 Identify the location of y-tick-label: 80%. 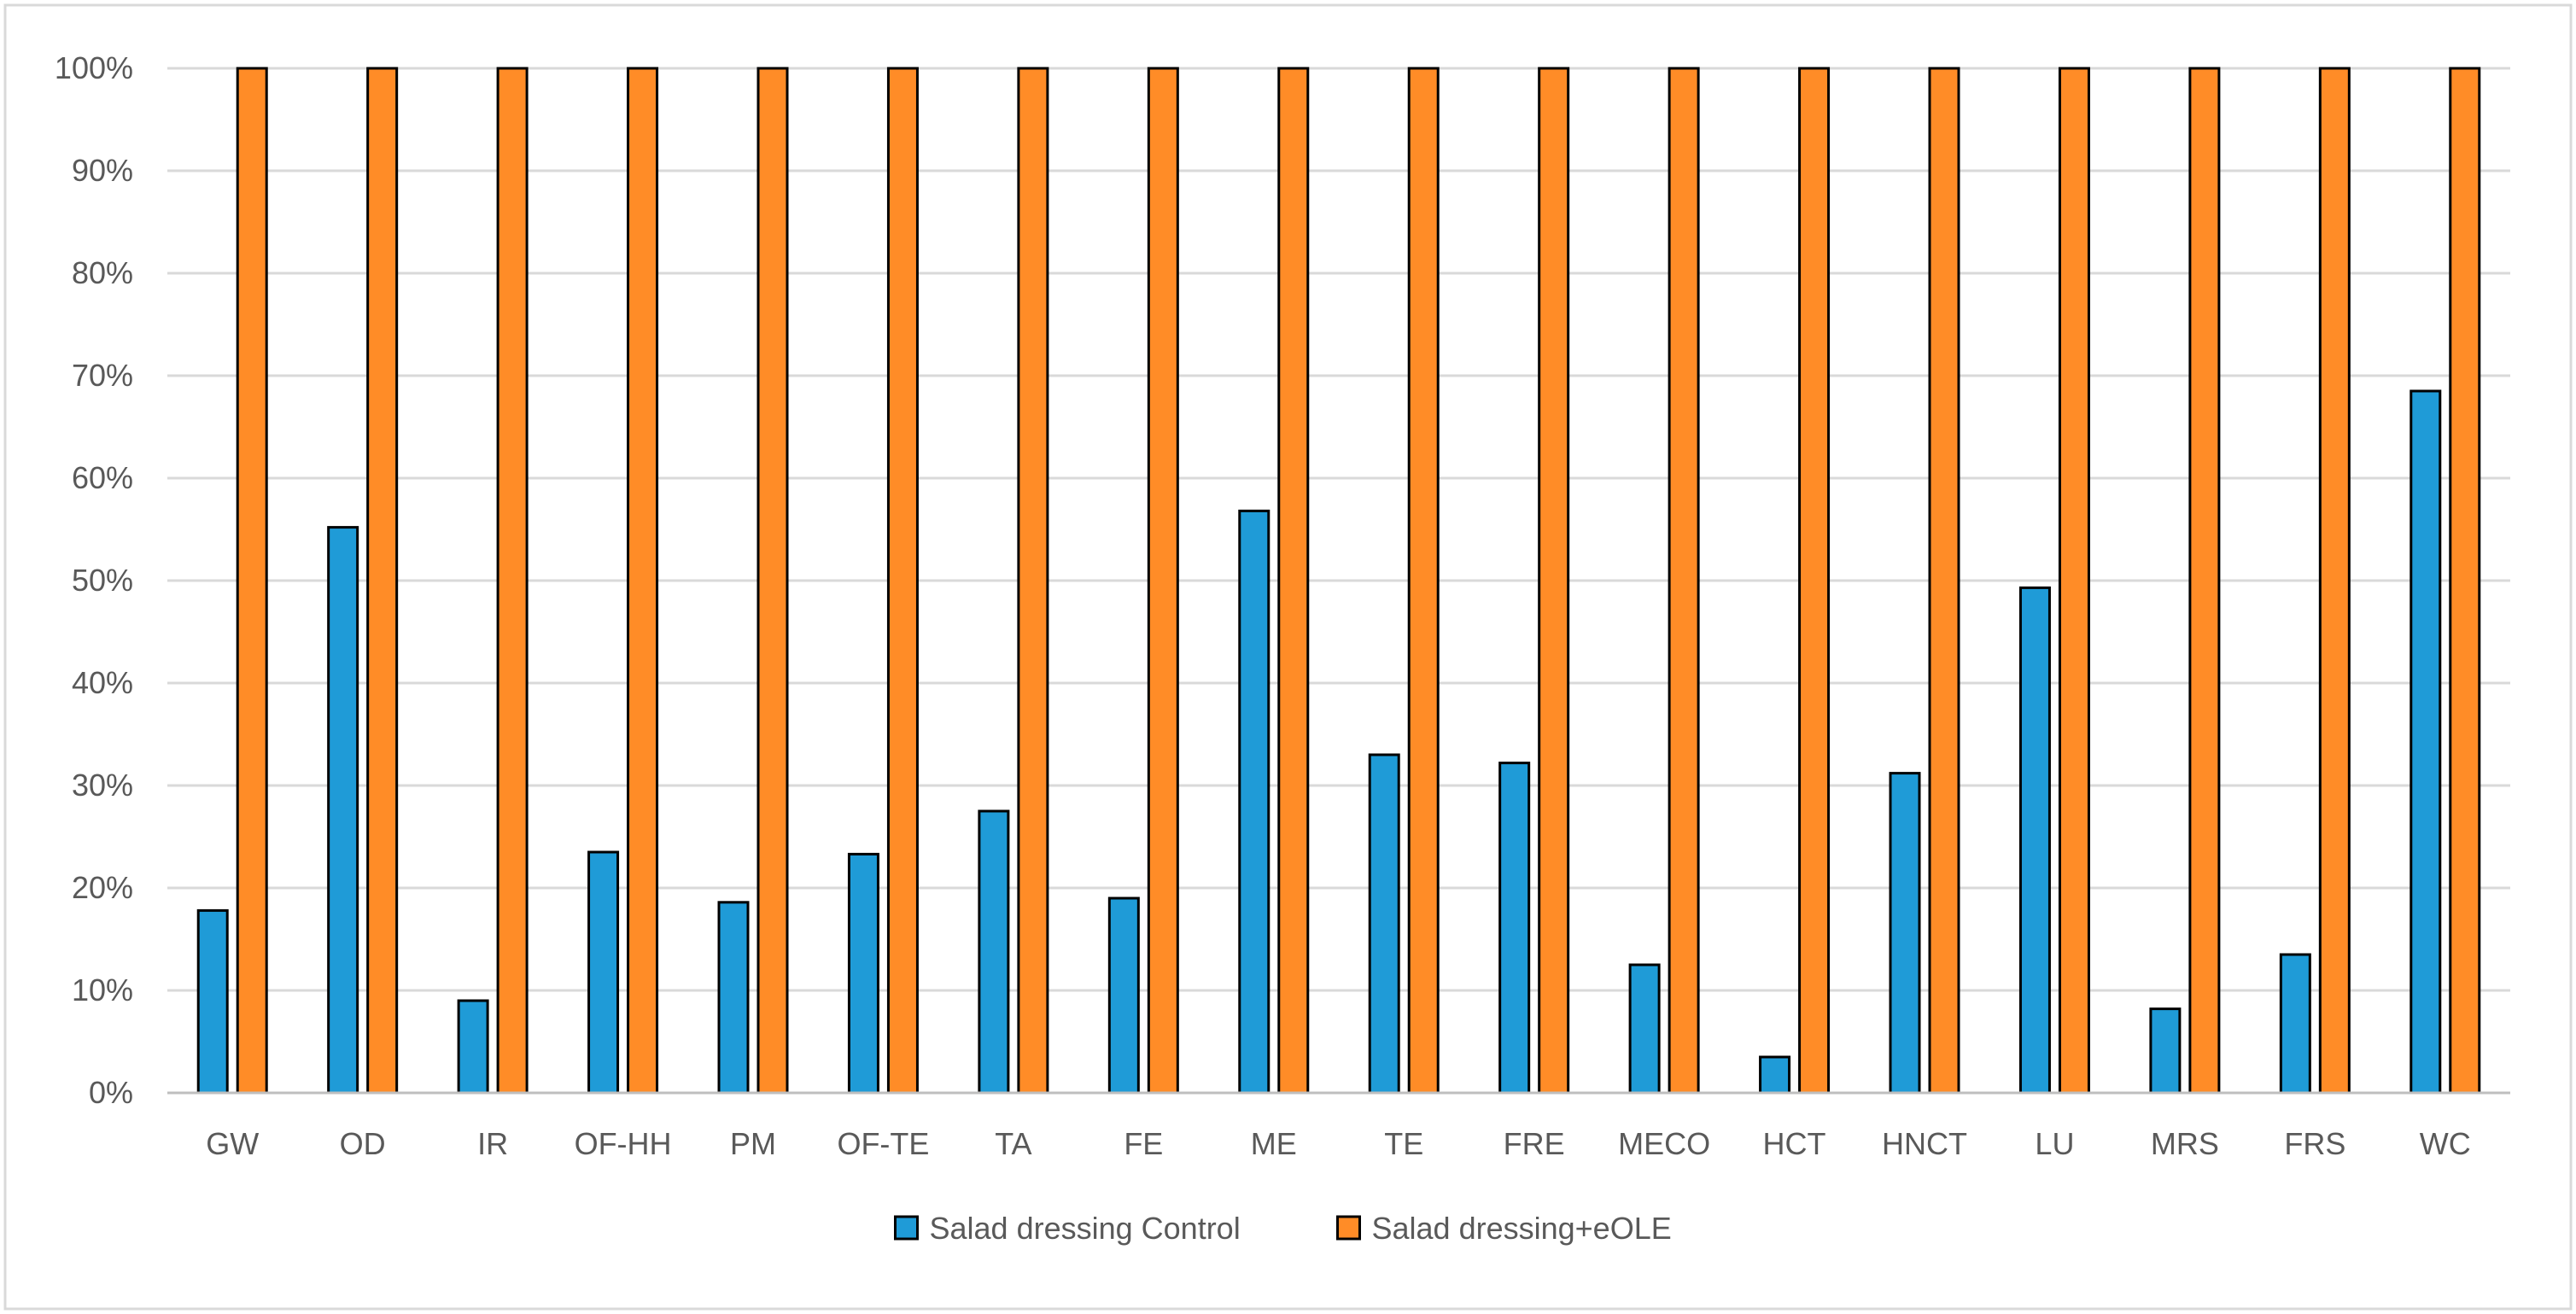
(102, 272).